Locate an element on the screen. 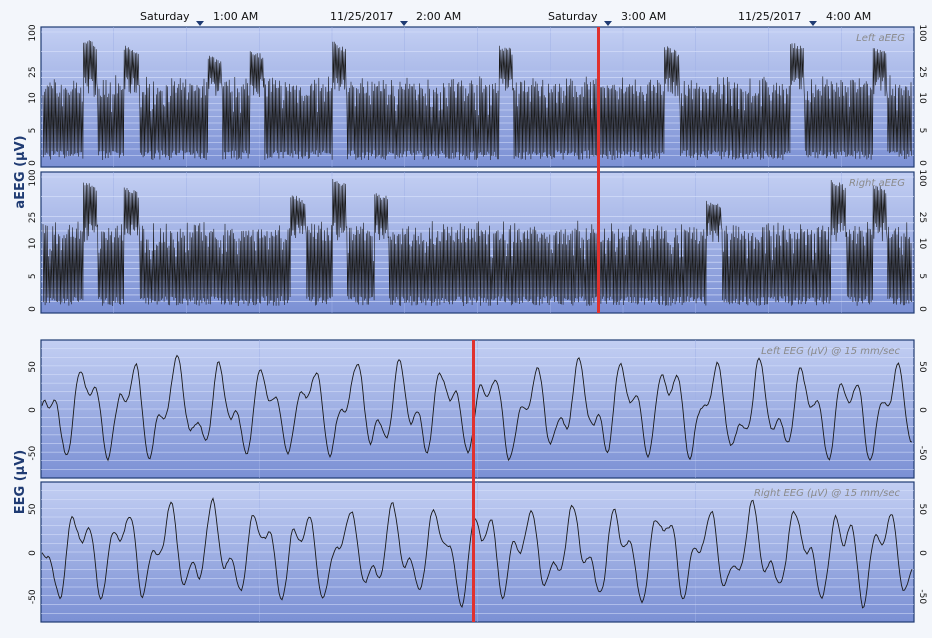 The width and height of the screenshot is (932, 638). timeline-time-label: 2:00 AM is located at coordinates (438, 16).